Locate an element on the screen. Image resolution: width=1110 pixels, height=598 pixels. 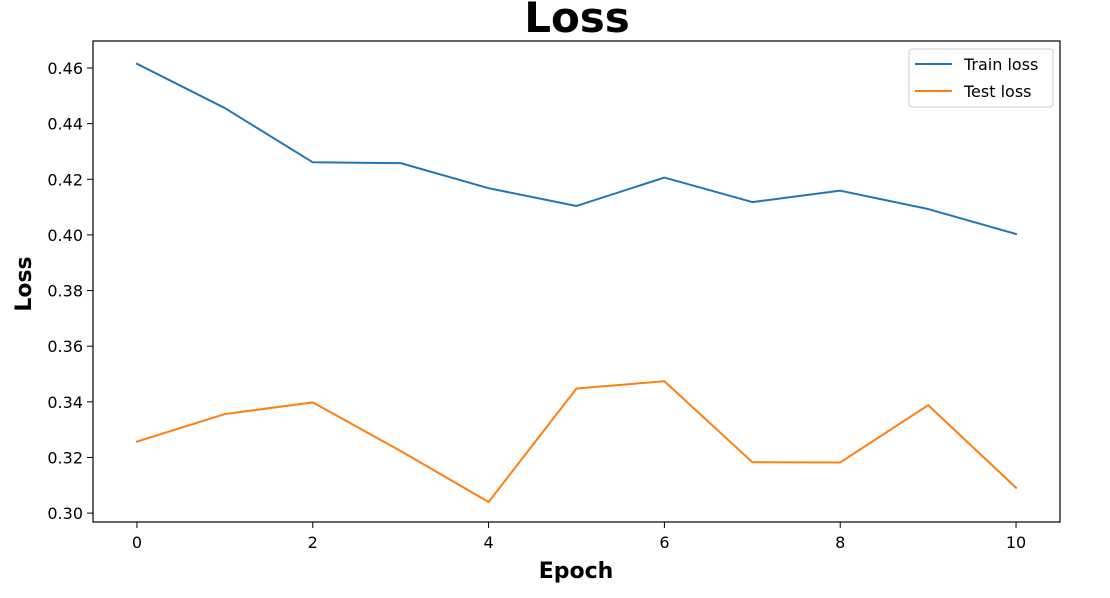
x-tick-label: 8 is located at coordinates (840, 542).